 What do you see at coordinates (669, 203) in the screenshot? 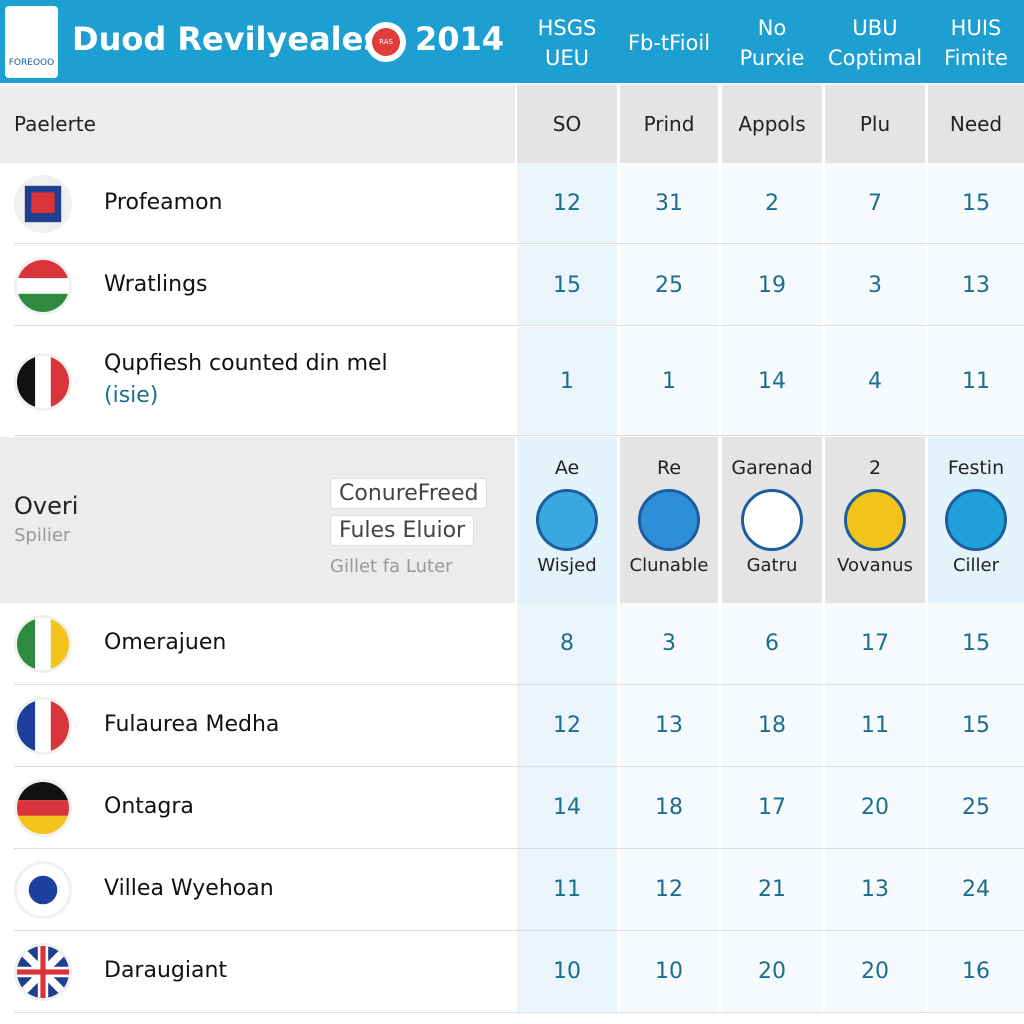
I see `value-cell: 31` at bounding box center [669, 203].